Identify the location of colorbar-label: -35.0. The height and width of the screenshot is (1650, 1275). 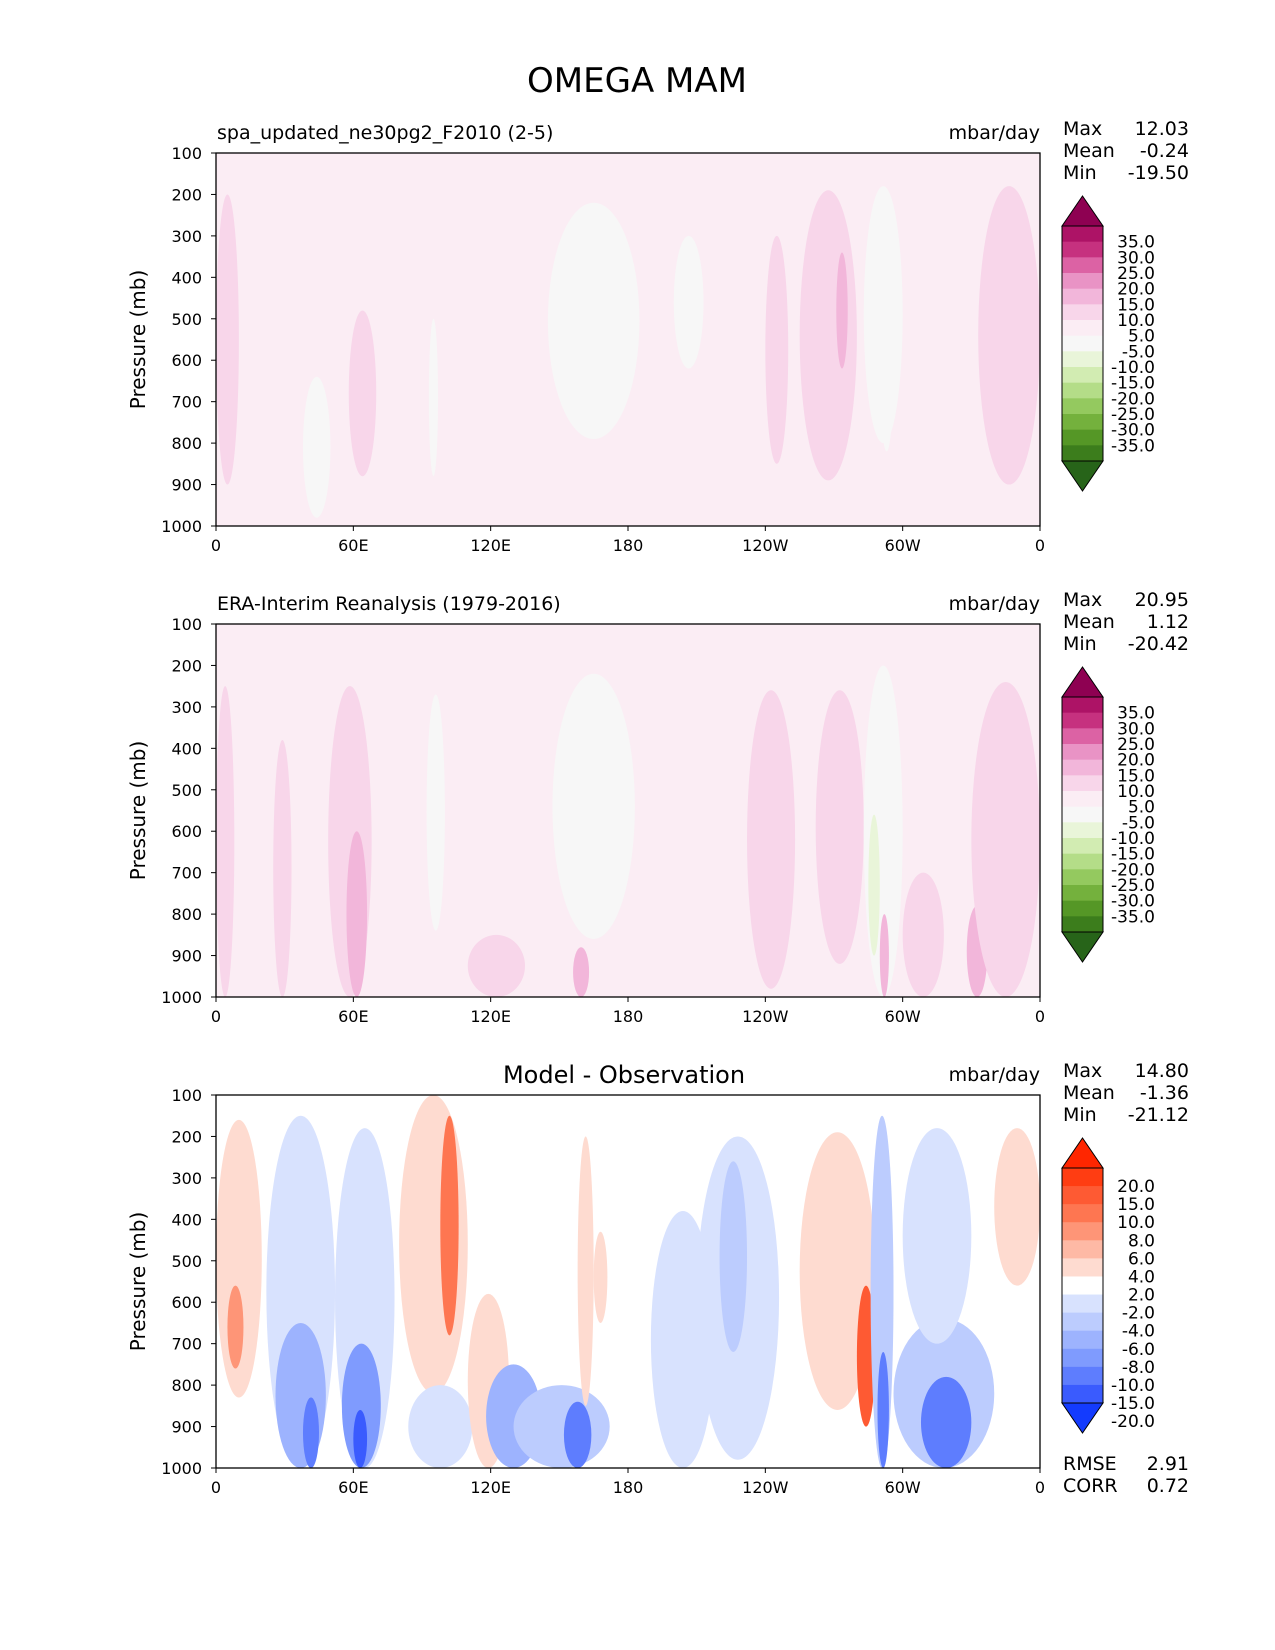
(1133, 446).